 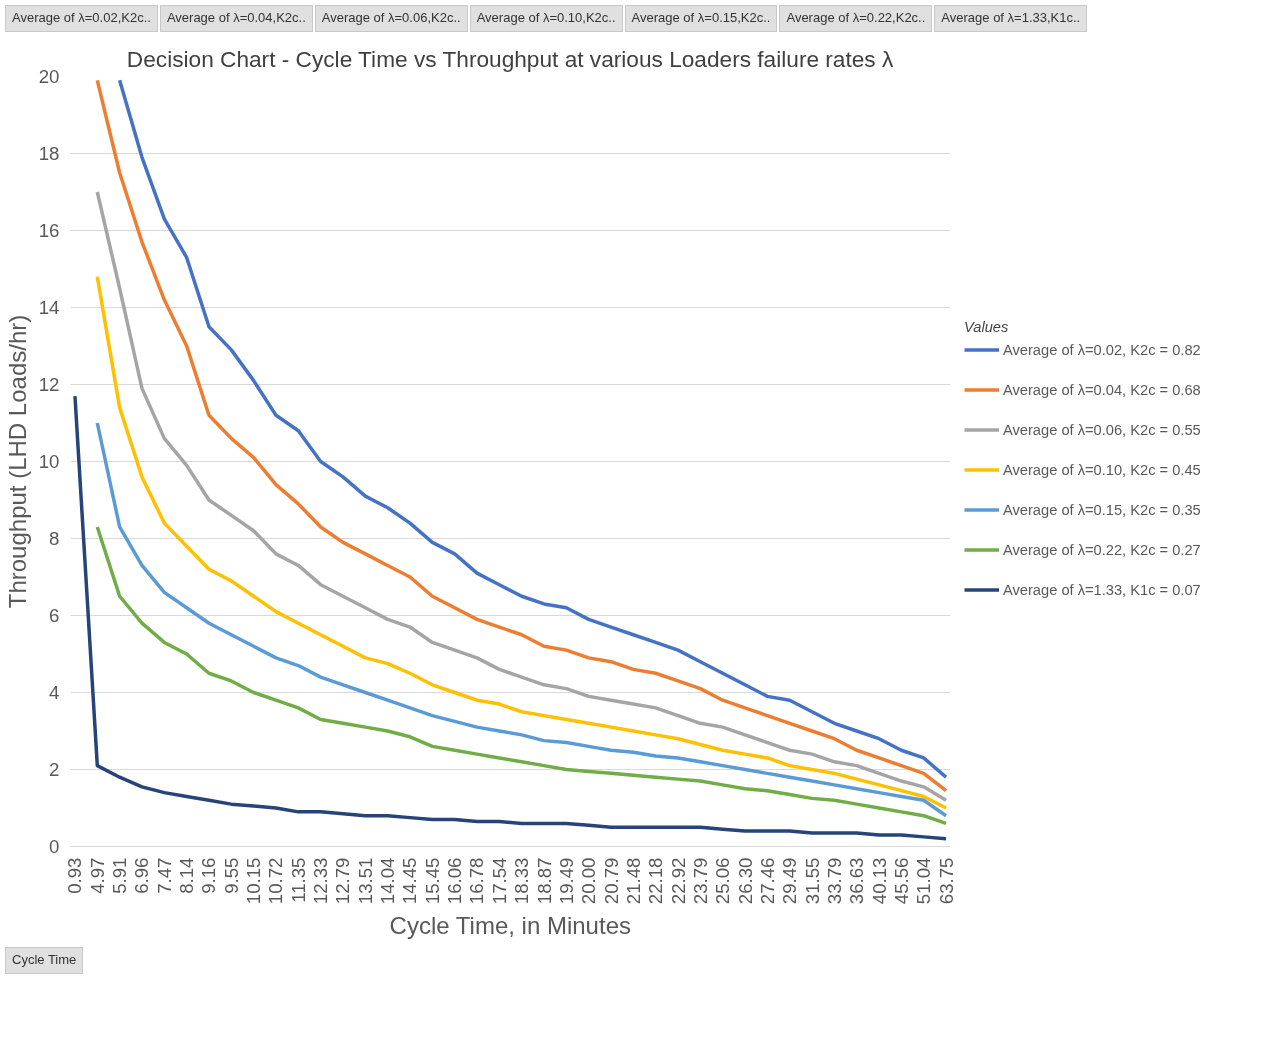 I want to click on x-tick-label: 27.46, so click(x=767, y=881).